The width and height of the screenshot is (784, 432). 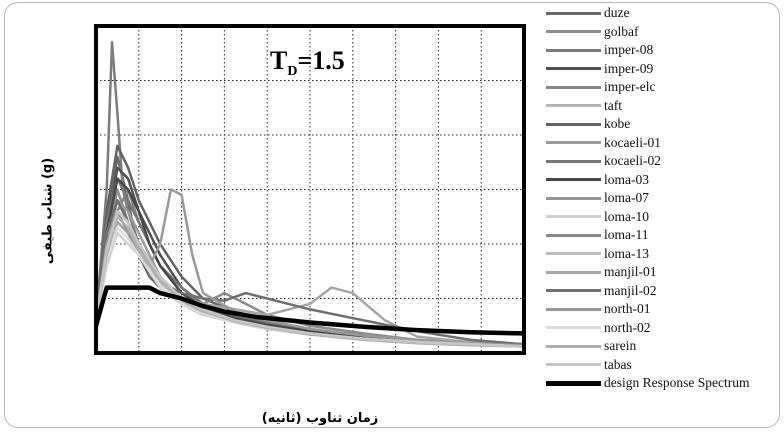 I want to click on legend-label: imper-08, so click(x=629, y=50).